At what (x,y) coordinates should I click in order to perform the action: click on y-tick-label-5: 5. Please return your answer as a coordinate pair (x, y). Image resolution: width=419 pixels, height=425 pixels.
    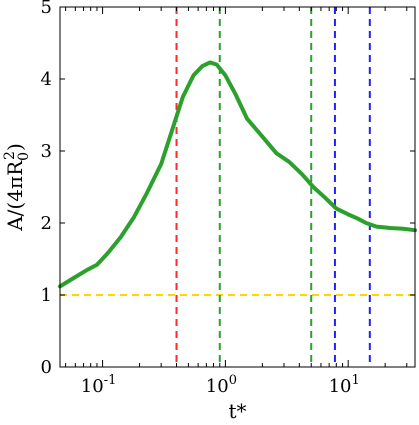
    Looking at the image, I should click on (46, 9).